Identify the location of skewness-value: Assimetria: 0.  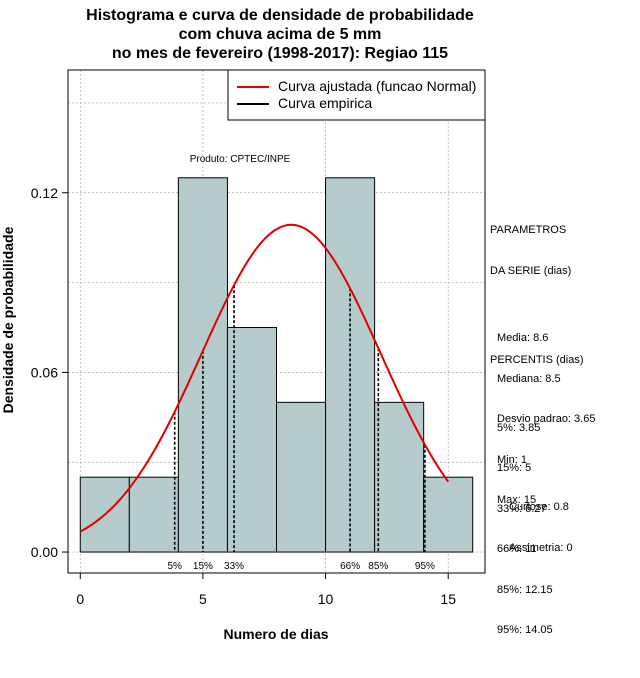
(541, 547).